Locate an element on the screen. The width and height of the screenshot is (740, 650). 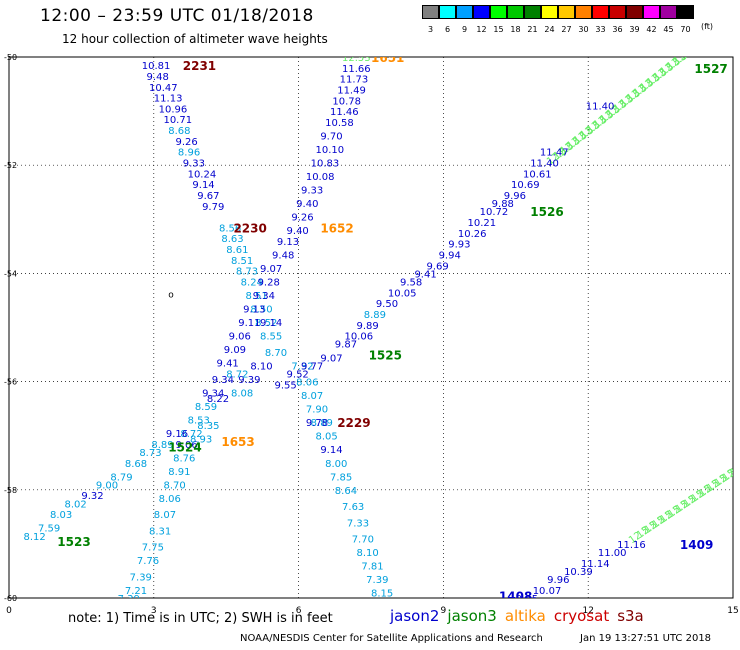
legend-label: 12 is located at coordinates (481, 29).